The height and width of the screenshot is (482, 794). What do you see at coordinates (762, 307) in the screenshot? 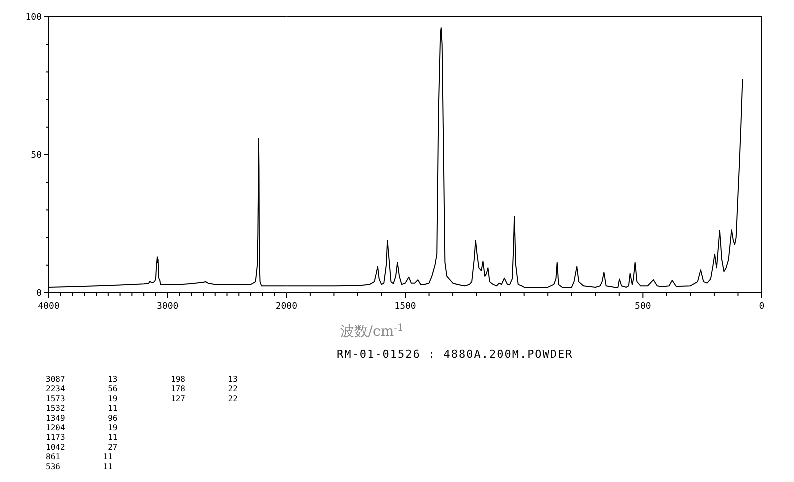
I see `x-tick-label: 0` at bounding box center [762, 307].